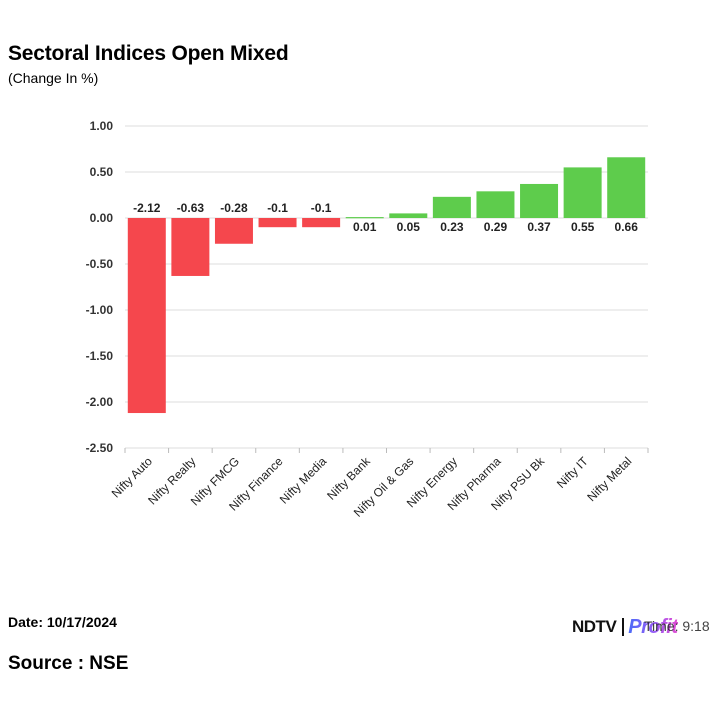 The width and height of the screenshot is (720, 720). What do you see at coordinates (100, 402) in the screenshot?
I see `y-tick-label: -2.00` at bounding box center [100, 402].